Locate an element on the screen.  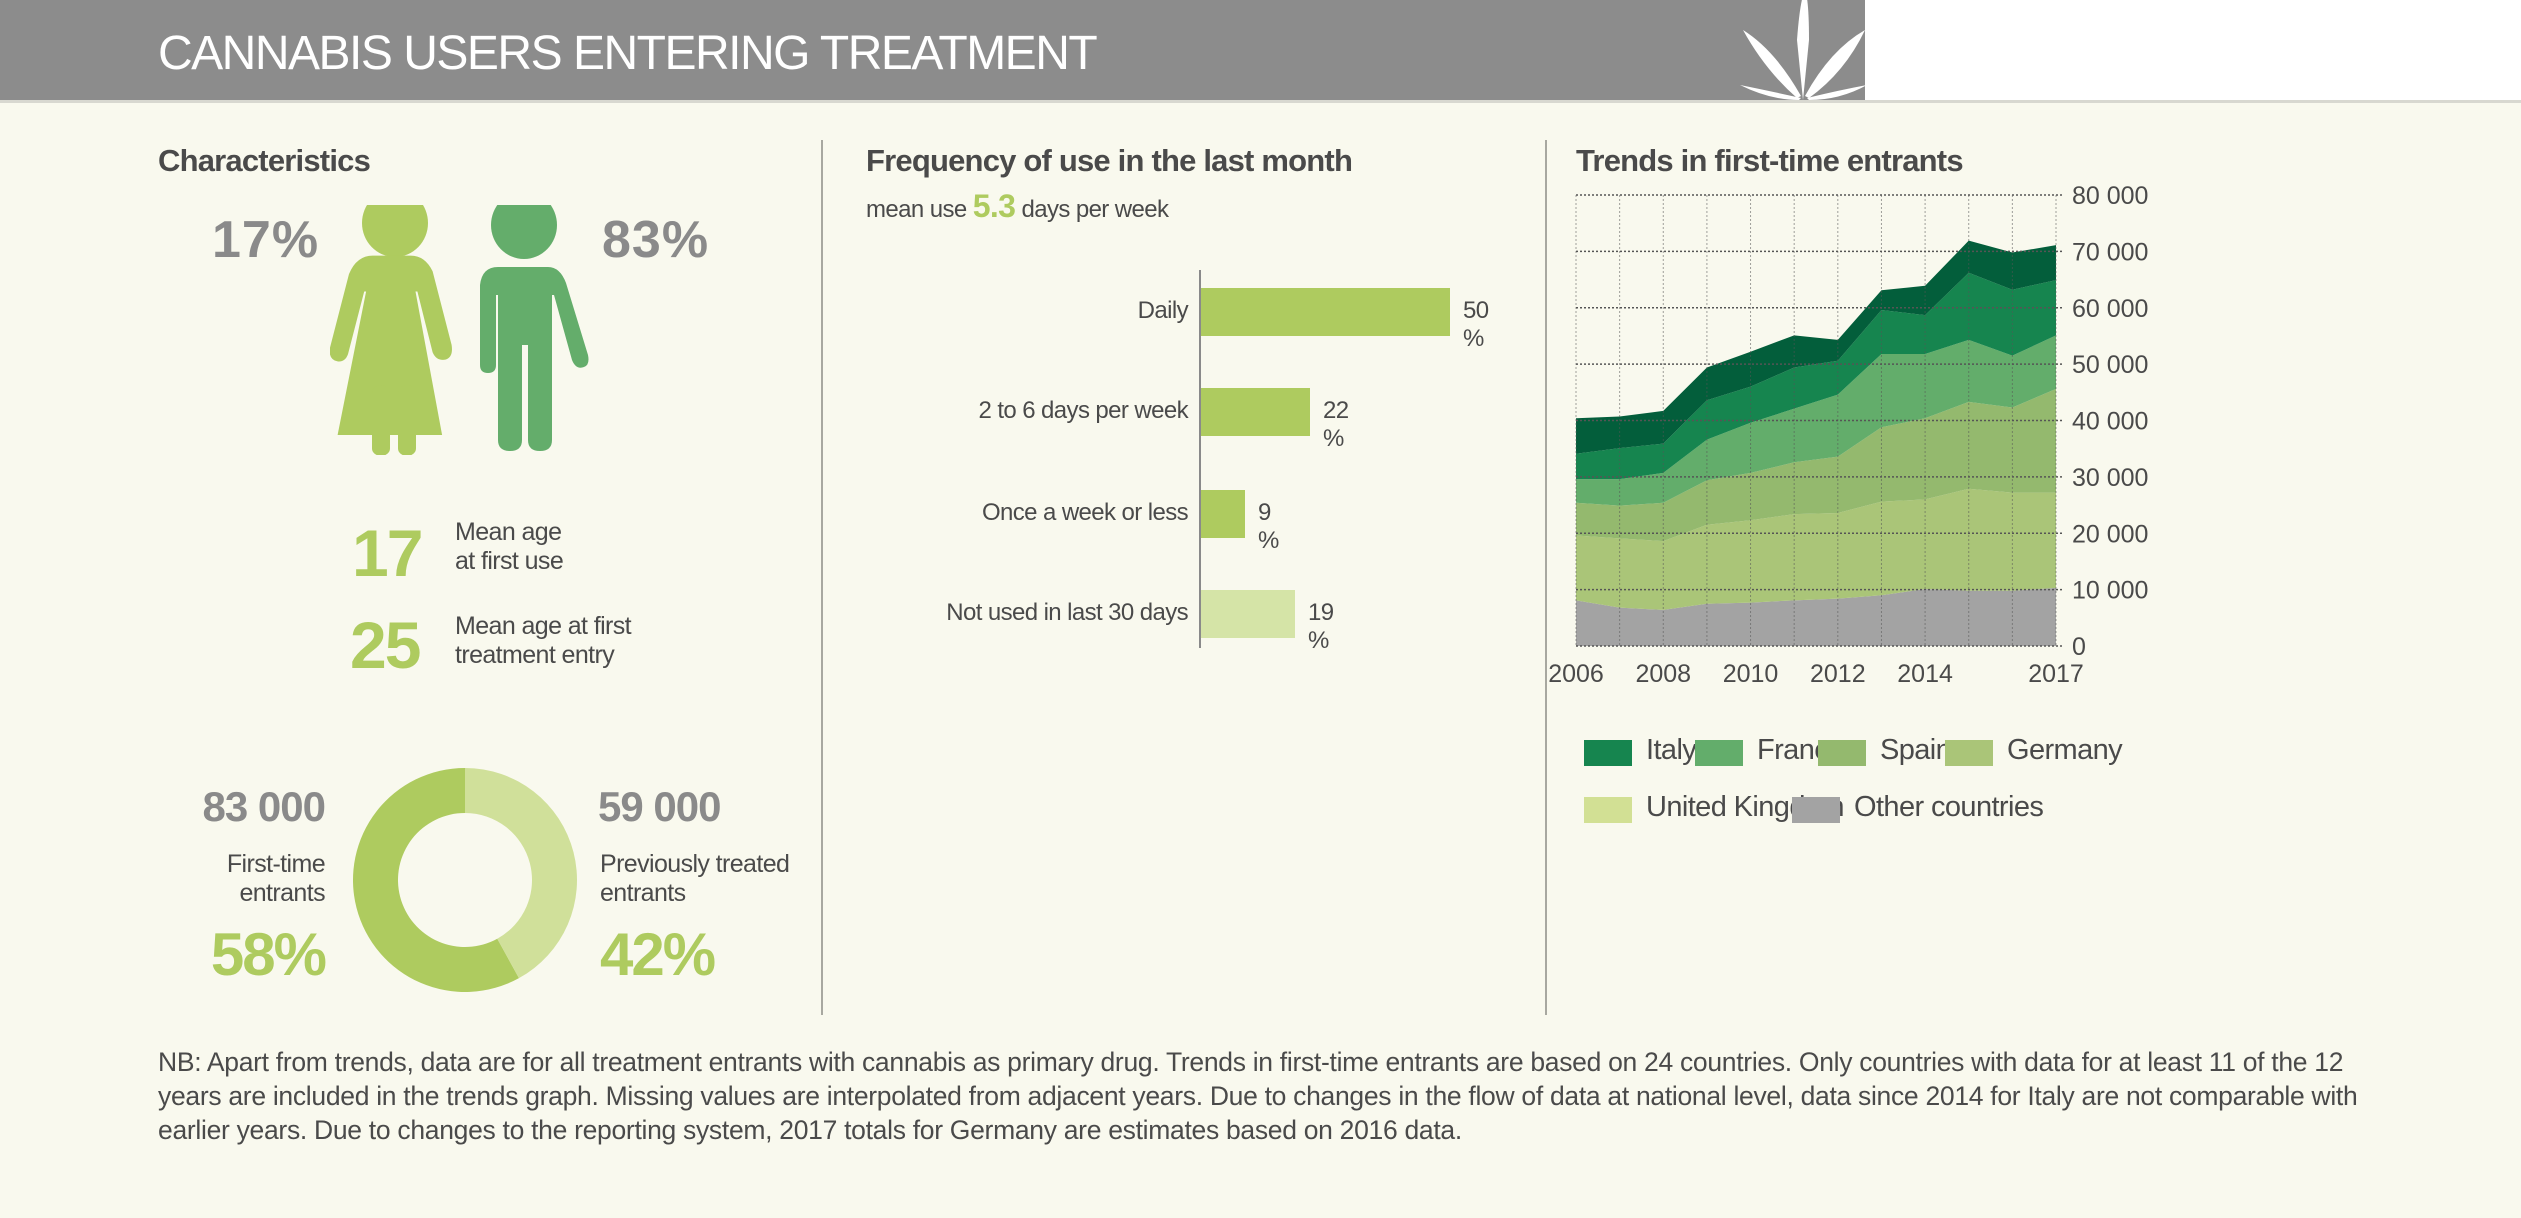
gender-figures is located at coordinates (459, 330).